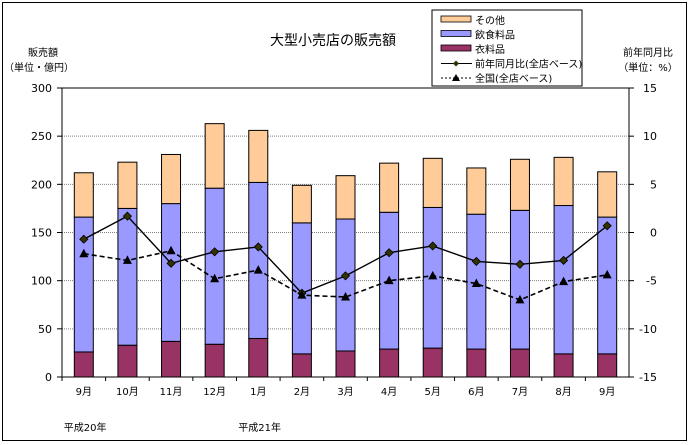 This screenshot has width=691, height=445. Describe the element at coordinates (643, 233) in the screenshot. I see `right-axis-ticks: -15 -10 -5 0 5 10 15` at that location.